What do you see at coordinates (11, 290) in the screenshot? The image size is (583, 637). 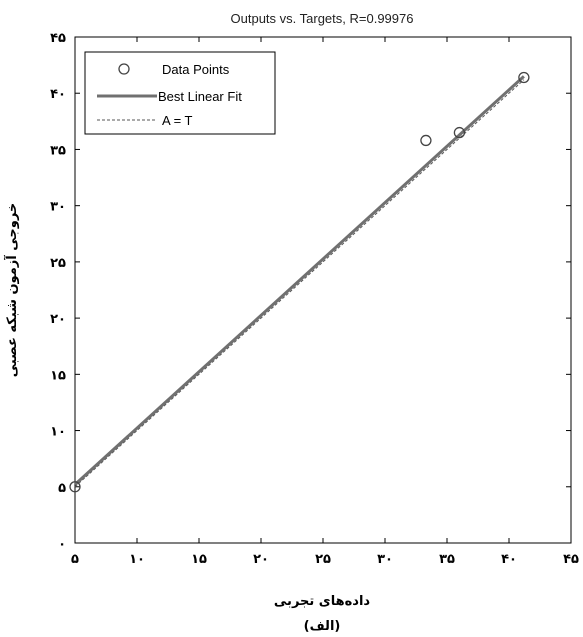 I see `y-axis-label: خروجی آزمون شبکه عصبی` at bounding box center [11, 290].